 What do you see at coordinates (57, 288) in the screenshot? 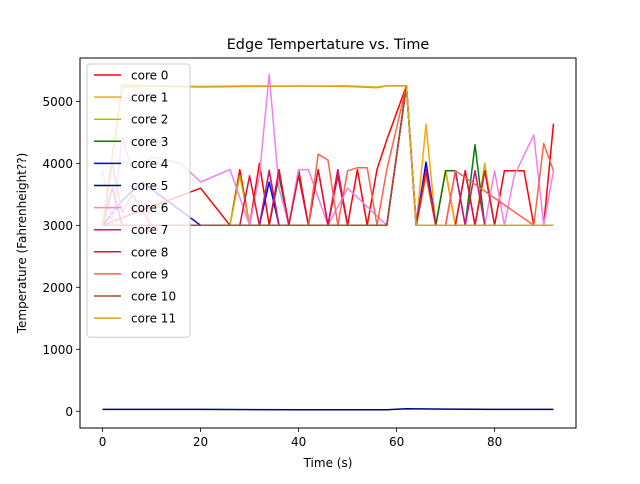
I see `y-tick-label: 2000` at bounding box center [57, 288].